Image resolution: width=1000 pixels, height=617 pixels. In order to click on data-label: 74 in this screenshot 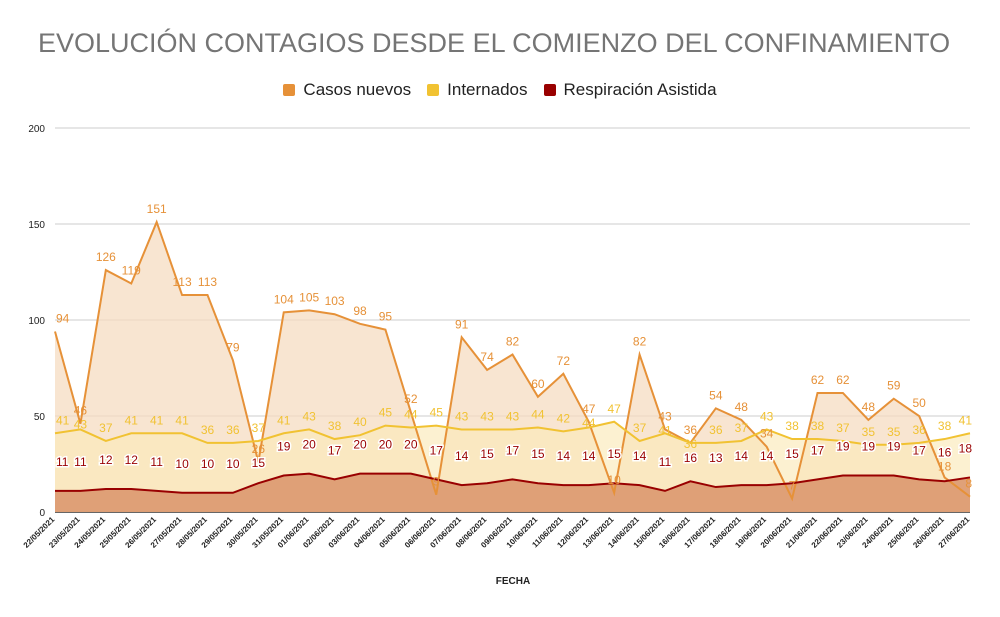, I will do `click(487, 357)`.